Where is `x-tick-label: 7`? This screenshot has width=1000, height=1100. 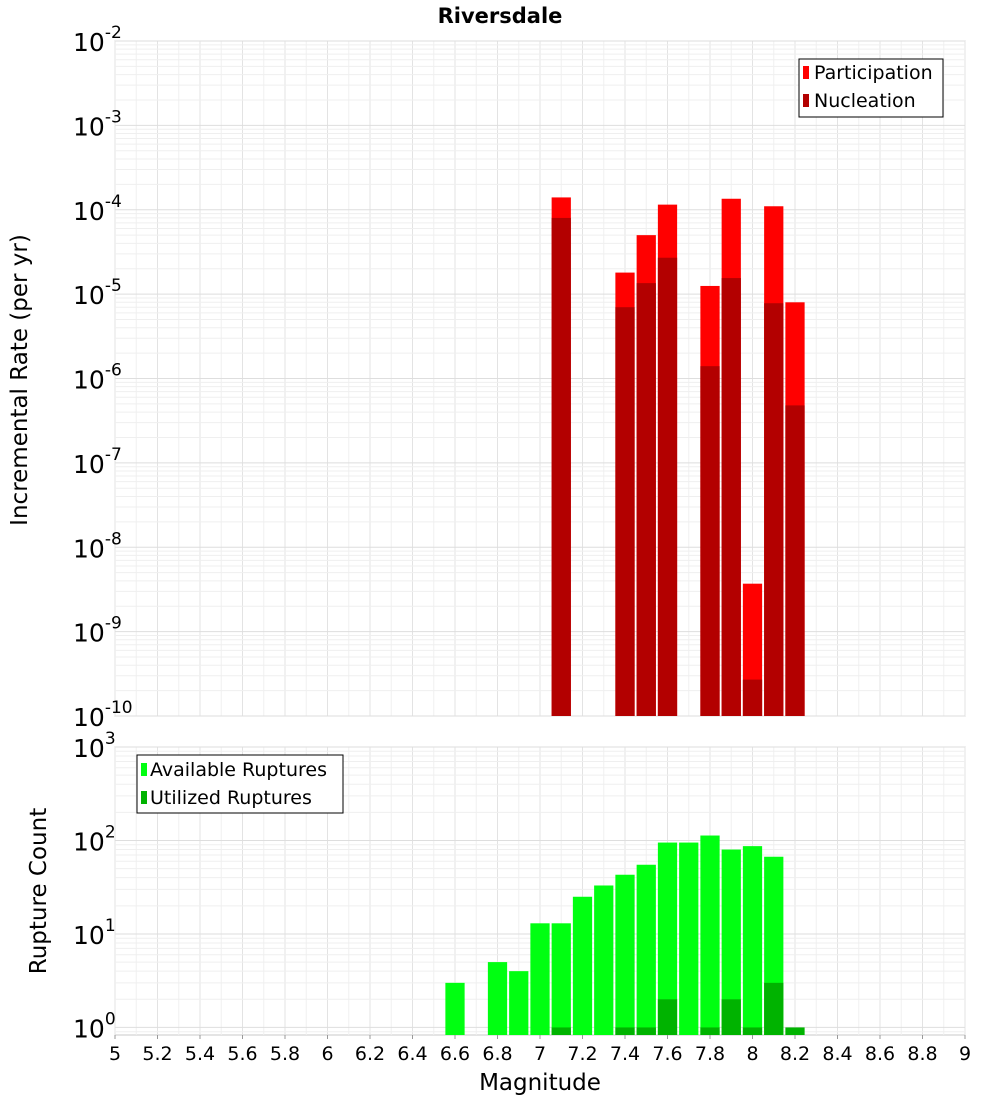 x-tick-label: 7 is located at coordinates (540, 1054).